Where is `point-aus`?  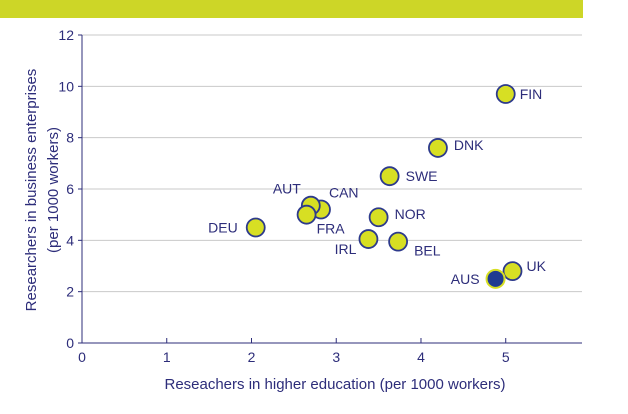
point-aus is located at coordinates (495, 278).